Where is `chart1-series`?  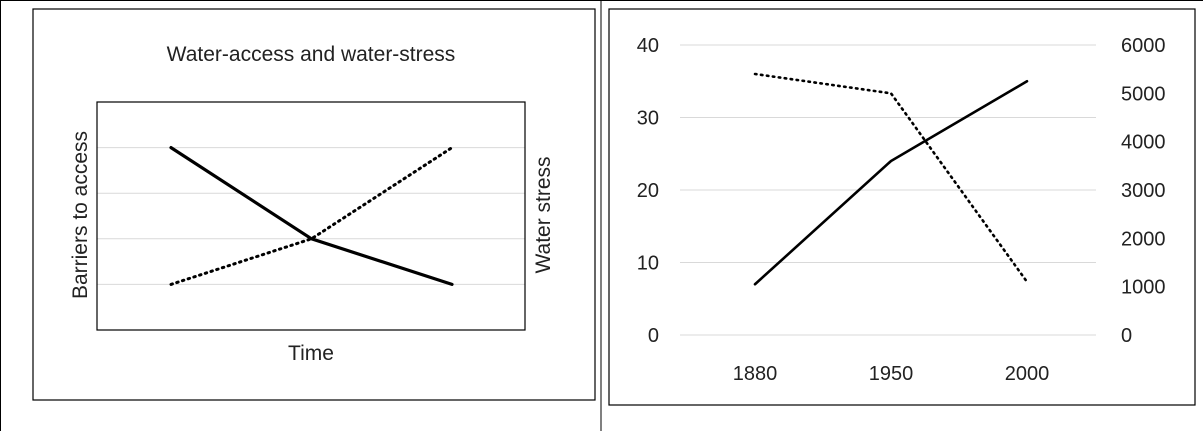 chart1-series is located at coordinates (311, 216).